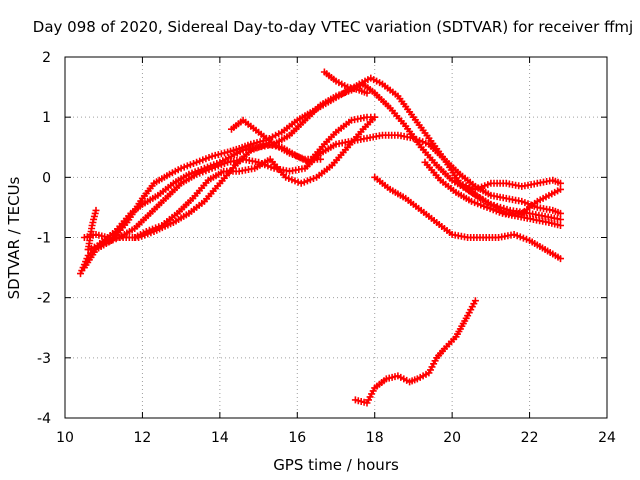 This screenshot has width=640, height=480. I want to click on x-tick-label: 24, so click(607, 438).